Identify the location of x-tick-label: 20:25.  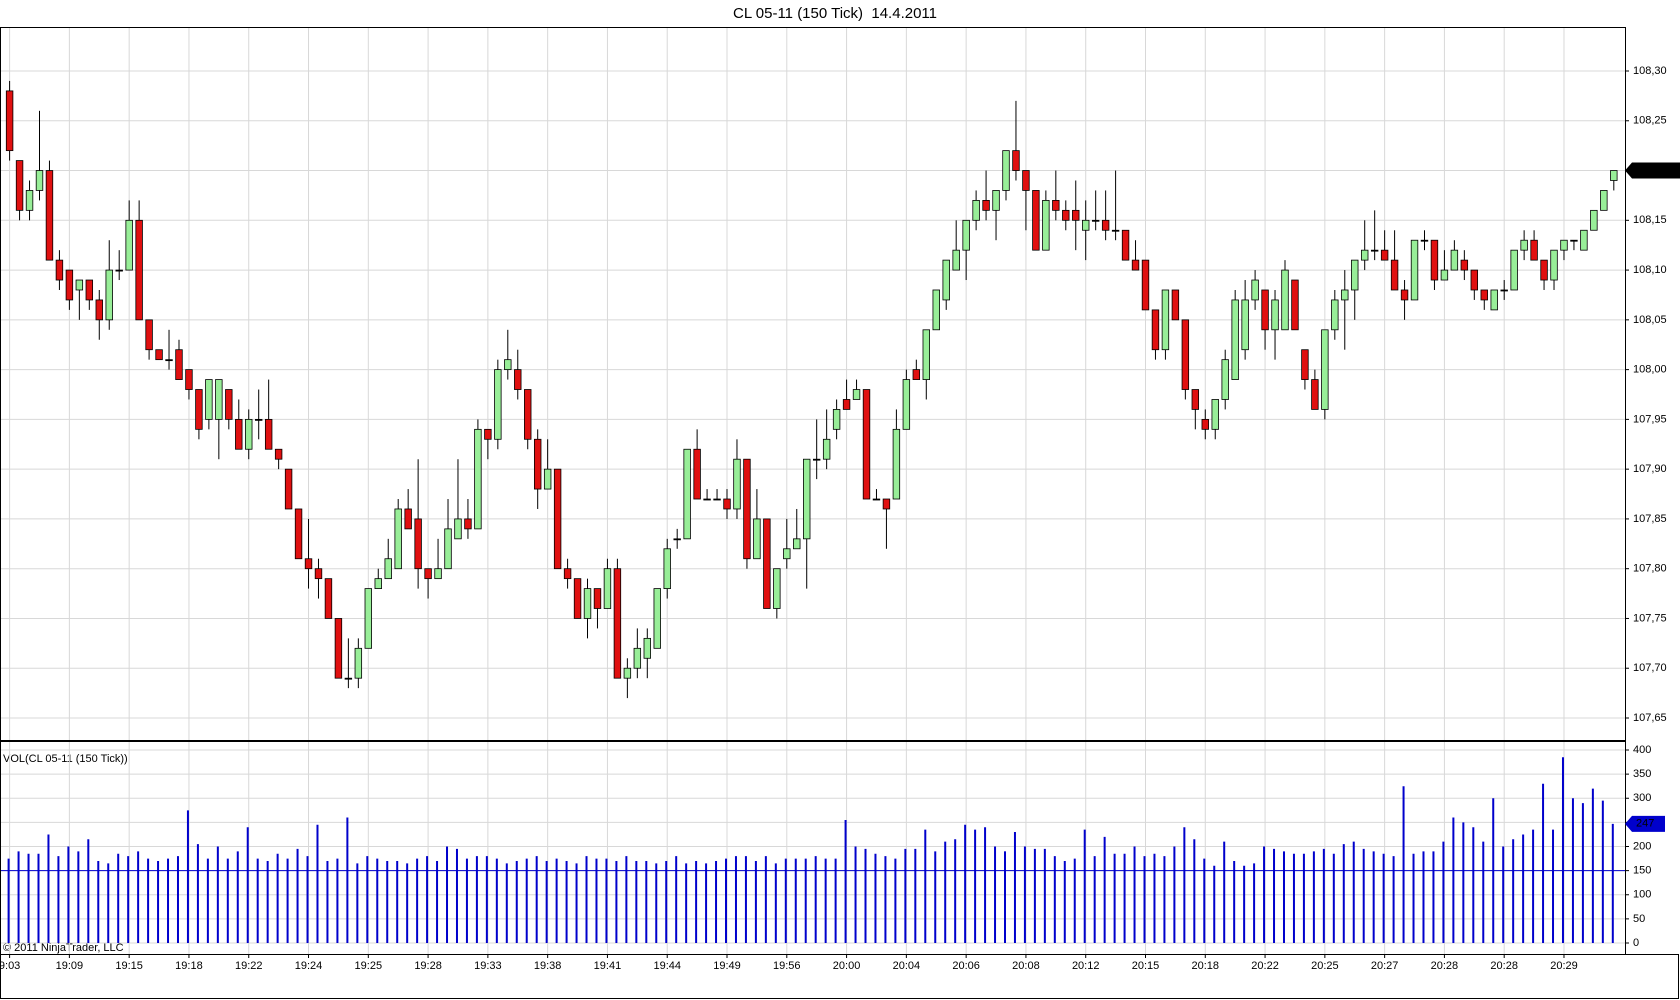
(1325, 966).